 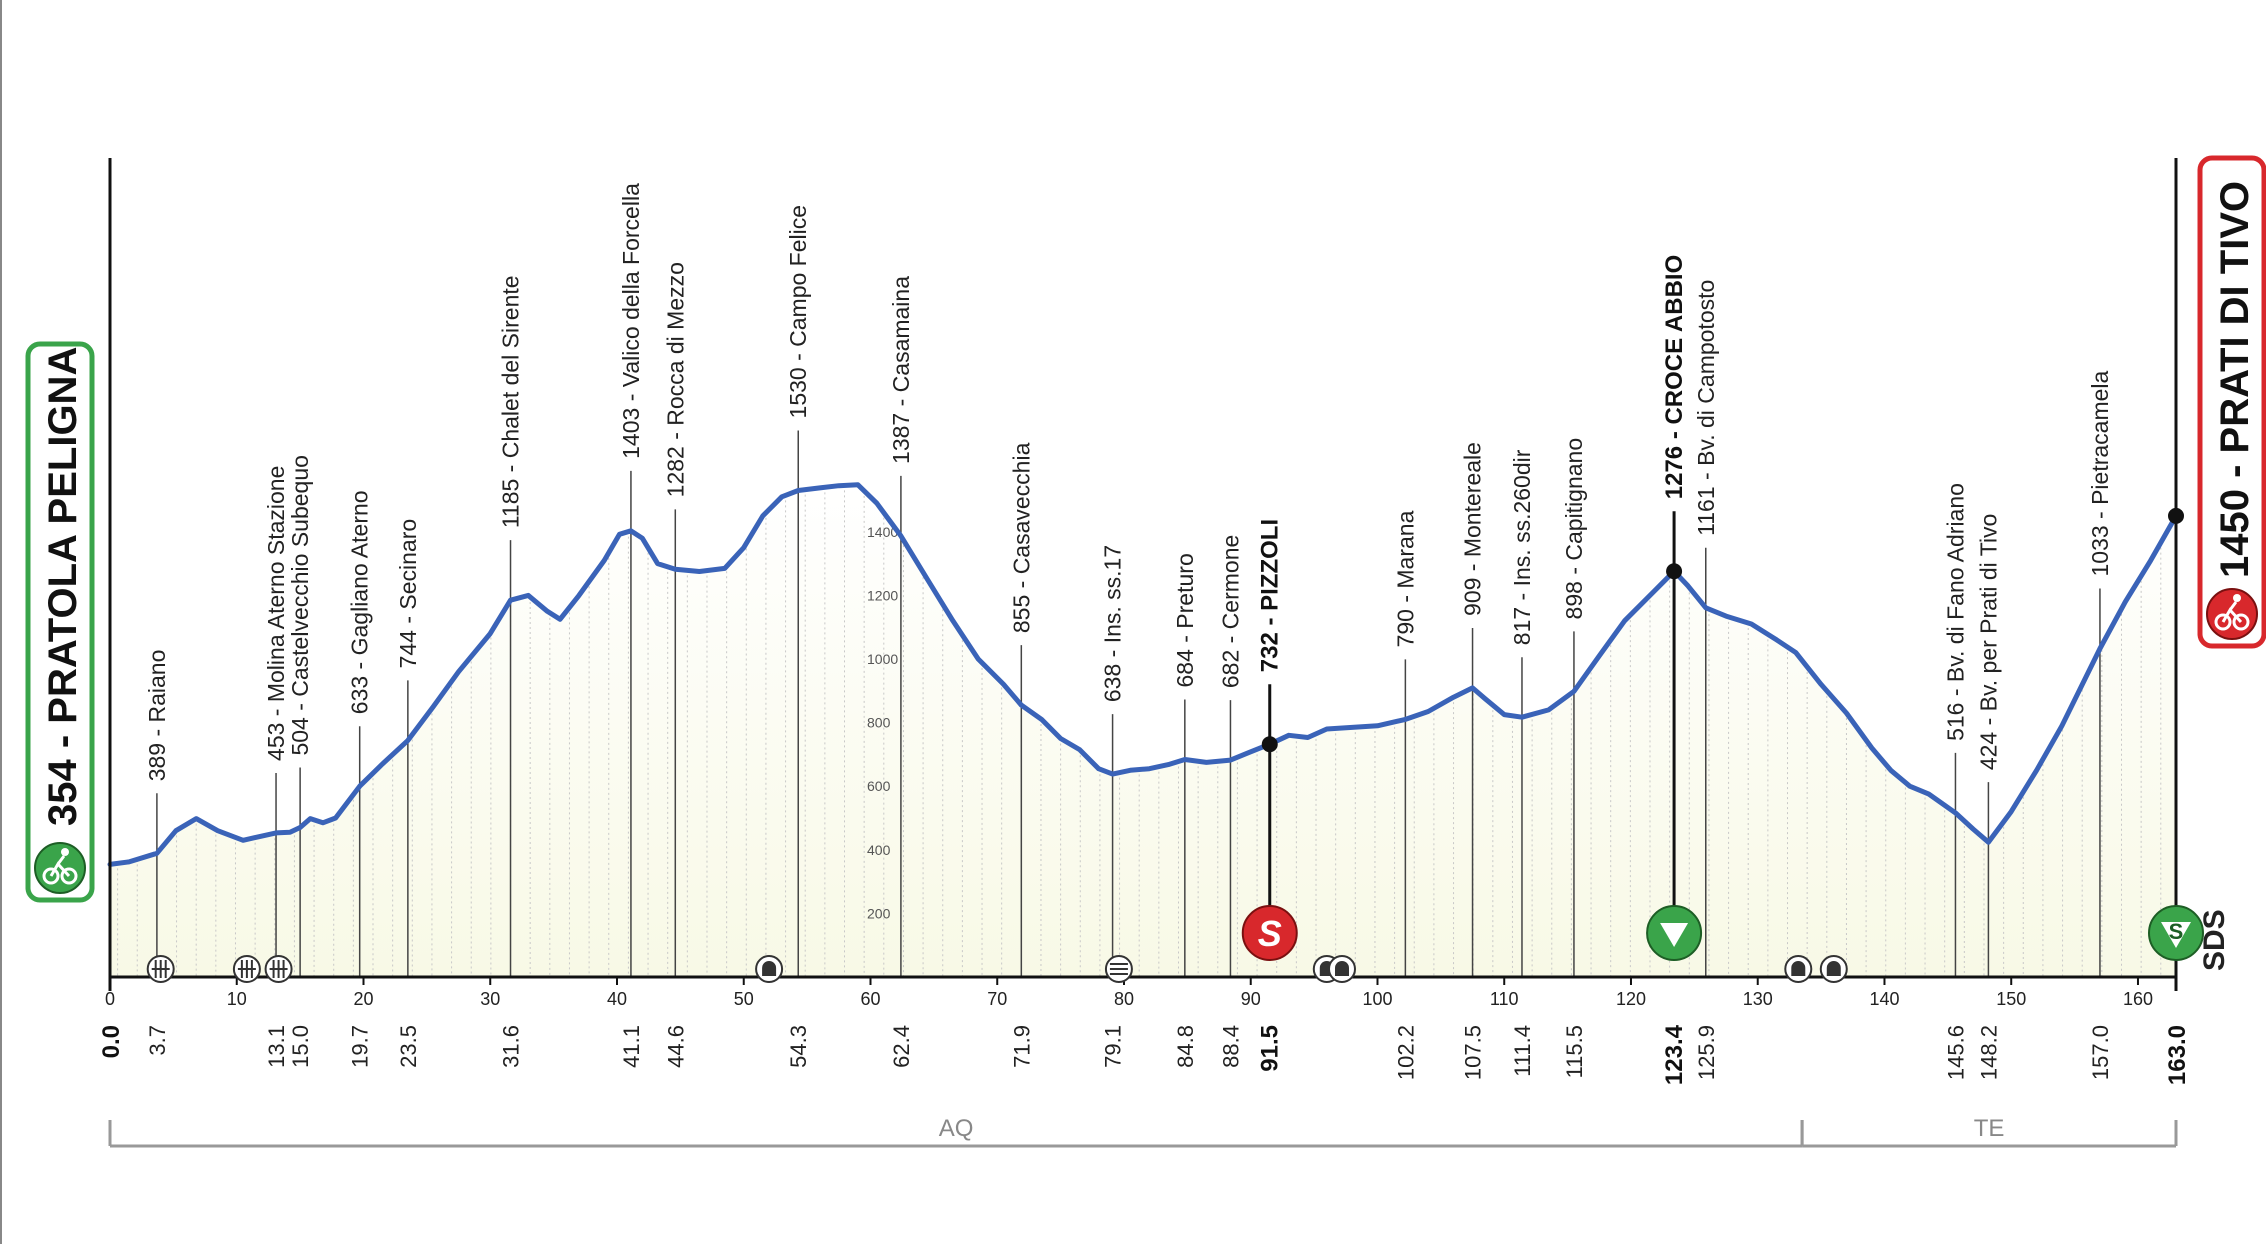 I want to click on waypoint-km-label: 125.9, so click(x=1706, y=1052).